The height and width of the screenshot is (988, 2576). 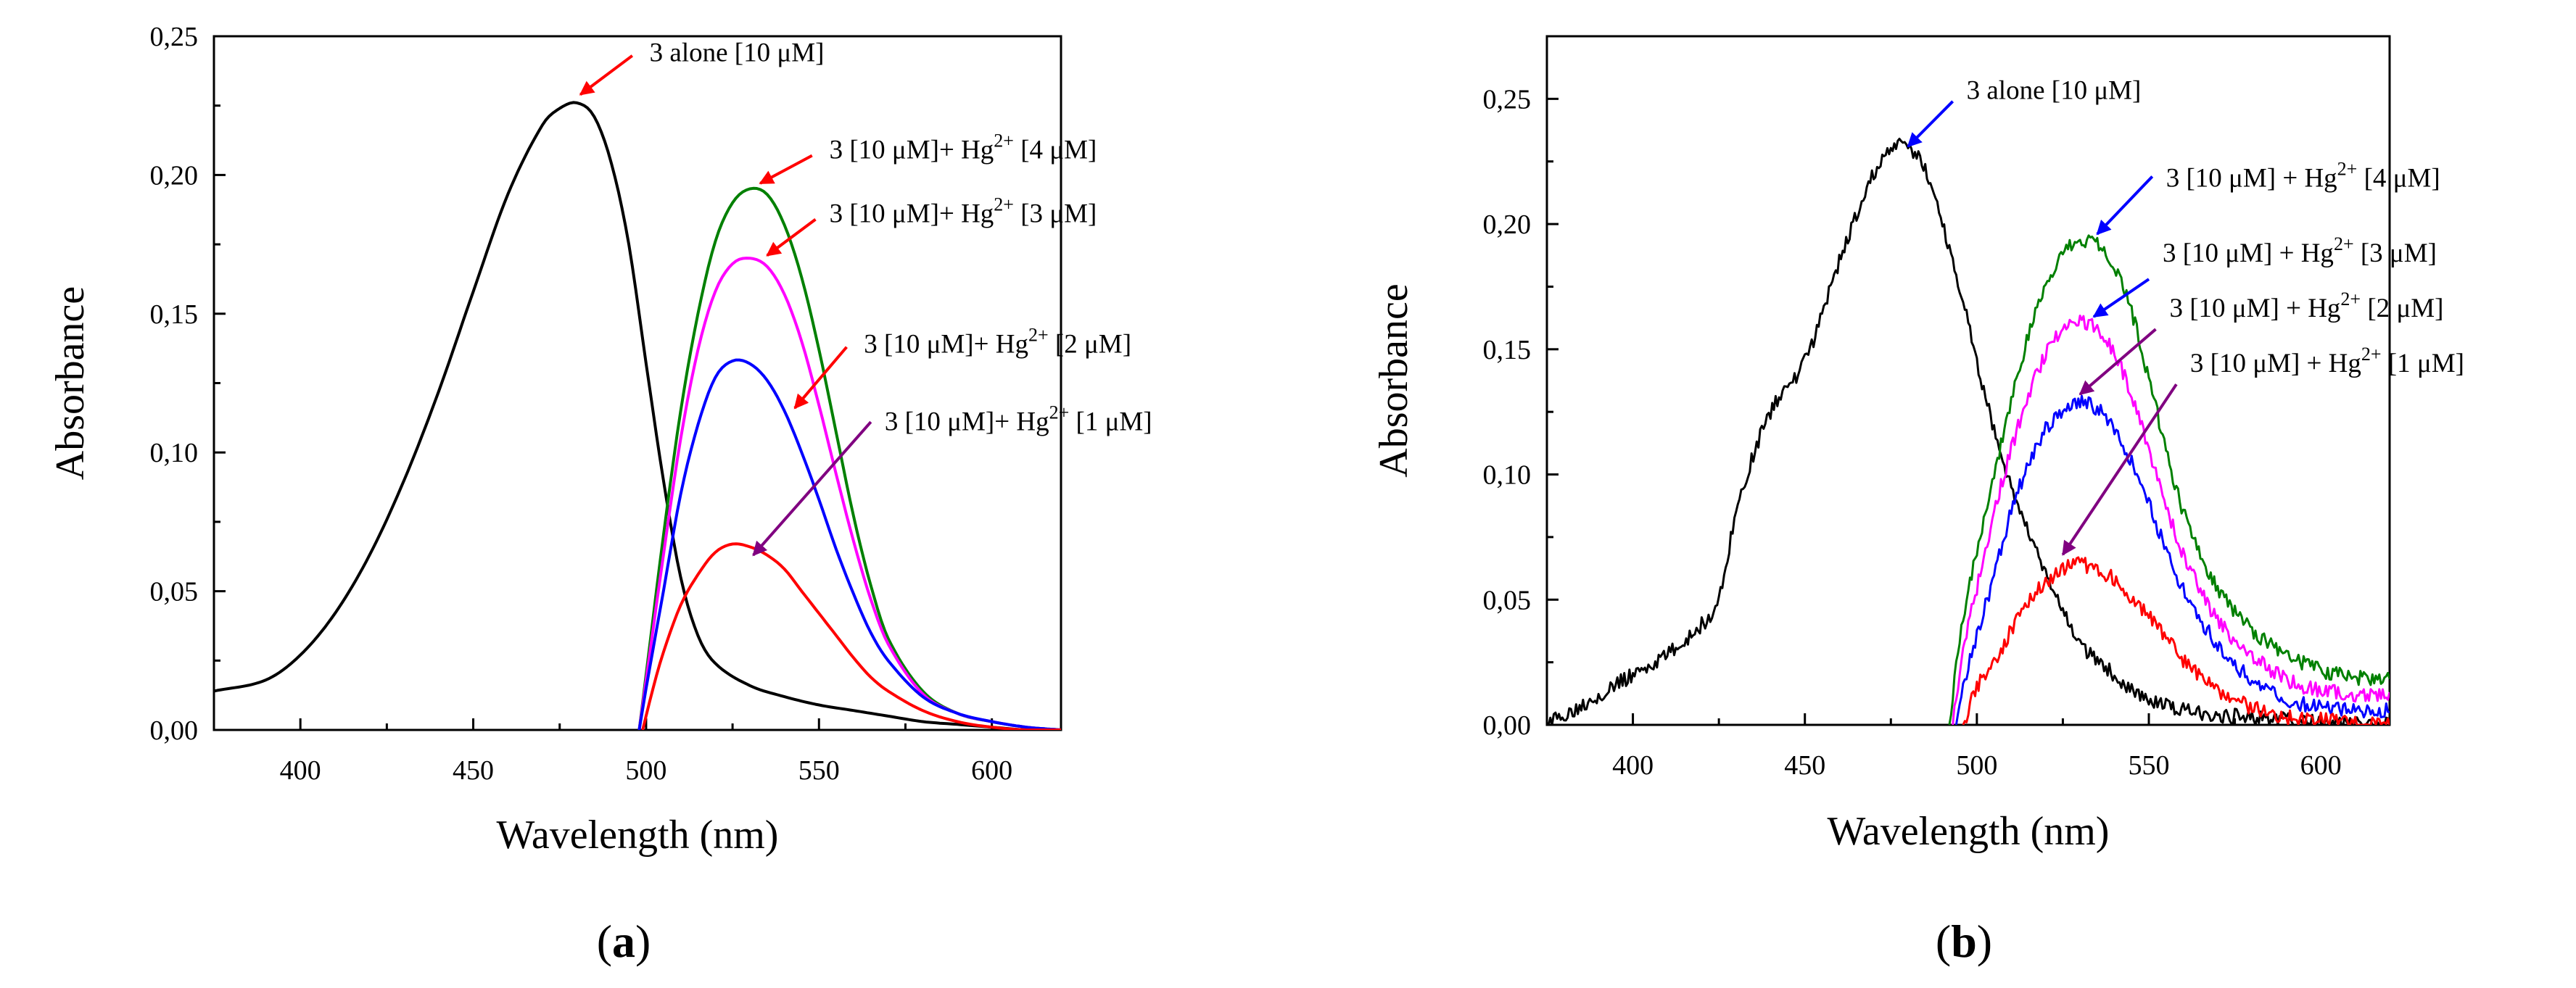 I want to click on annotation-label-4: 3 [10 μM]+ Hg2+ [1 μM], so click(x=1018, y=419).